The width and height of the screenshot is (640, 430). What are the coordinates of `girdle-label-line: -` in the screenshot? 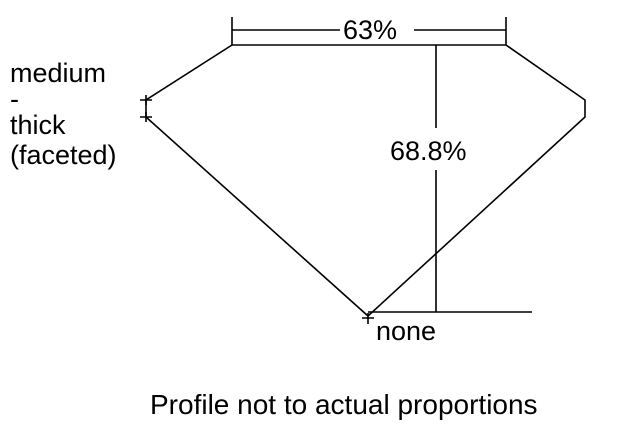 It's located at (14, 99).